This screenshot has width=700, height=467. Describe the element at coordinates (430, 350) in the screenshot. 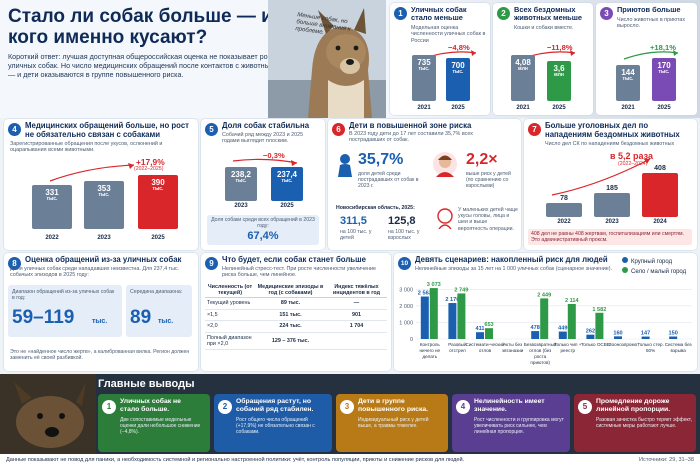

I see `x-tick-label: ничего не` at that location.